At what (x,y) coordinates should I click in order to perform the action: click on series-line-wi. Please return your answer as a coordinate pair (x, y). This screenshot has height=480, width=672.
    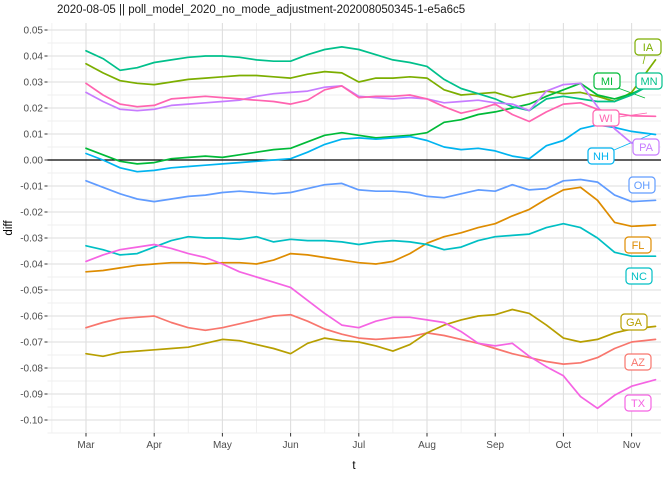
    Looking at the image, I should click on (371, 102).